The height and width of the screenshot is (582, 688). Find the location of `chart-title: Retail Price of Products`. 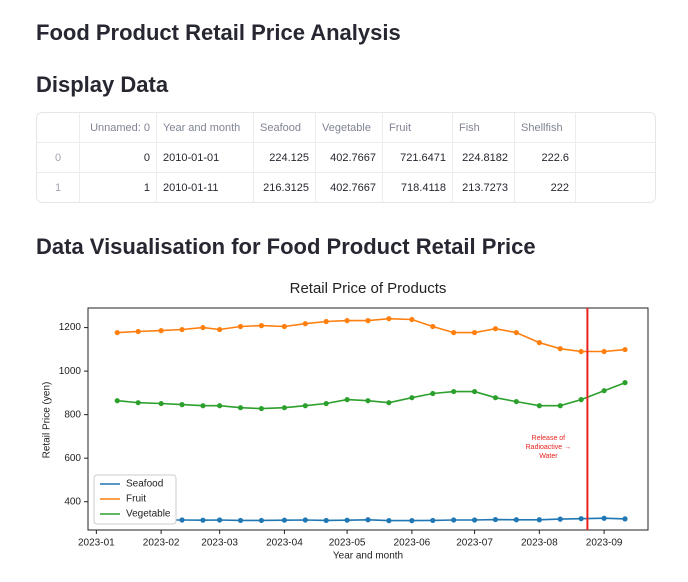

chart-title: Retail Price of Products is located at coordinates (368, 288).